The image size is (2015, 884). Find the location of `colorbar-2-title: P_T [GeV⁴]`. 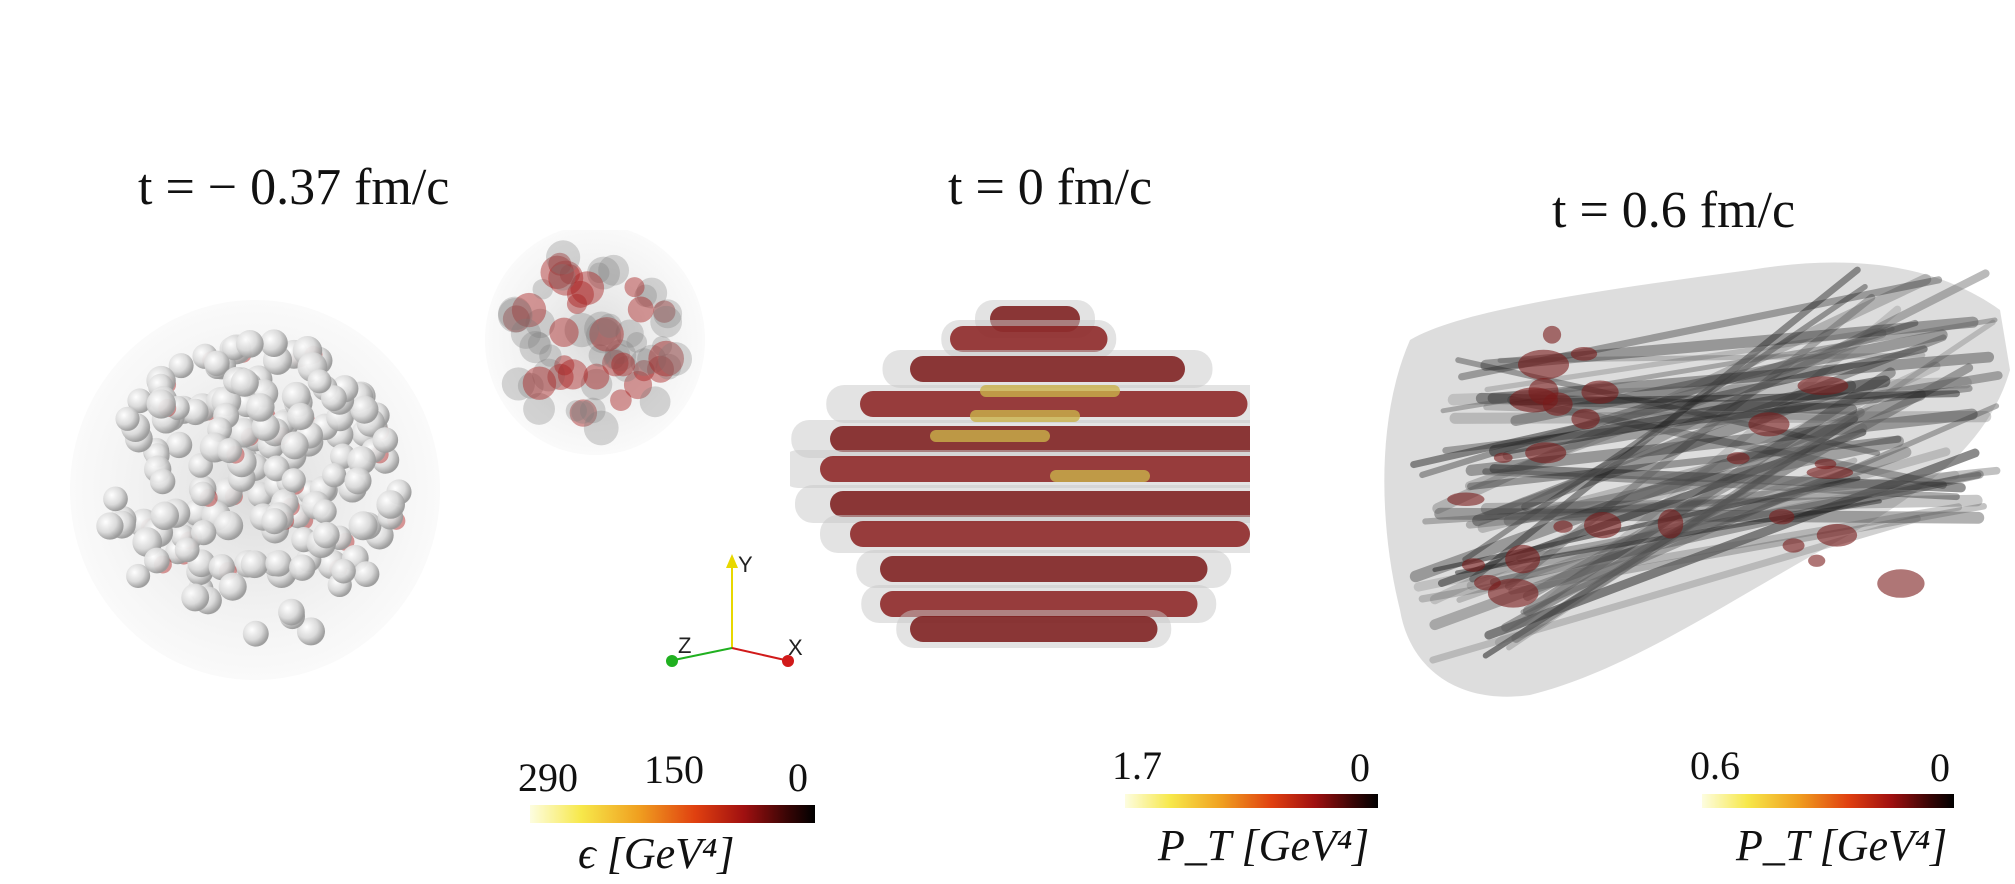

colorbar-2-title: P_T [GeV⁴] is located at coordinates (1264, 845).